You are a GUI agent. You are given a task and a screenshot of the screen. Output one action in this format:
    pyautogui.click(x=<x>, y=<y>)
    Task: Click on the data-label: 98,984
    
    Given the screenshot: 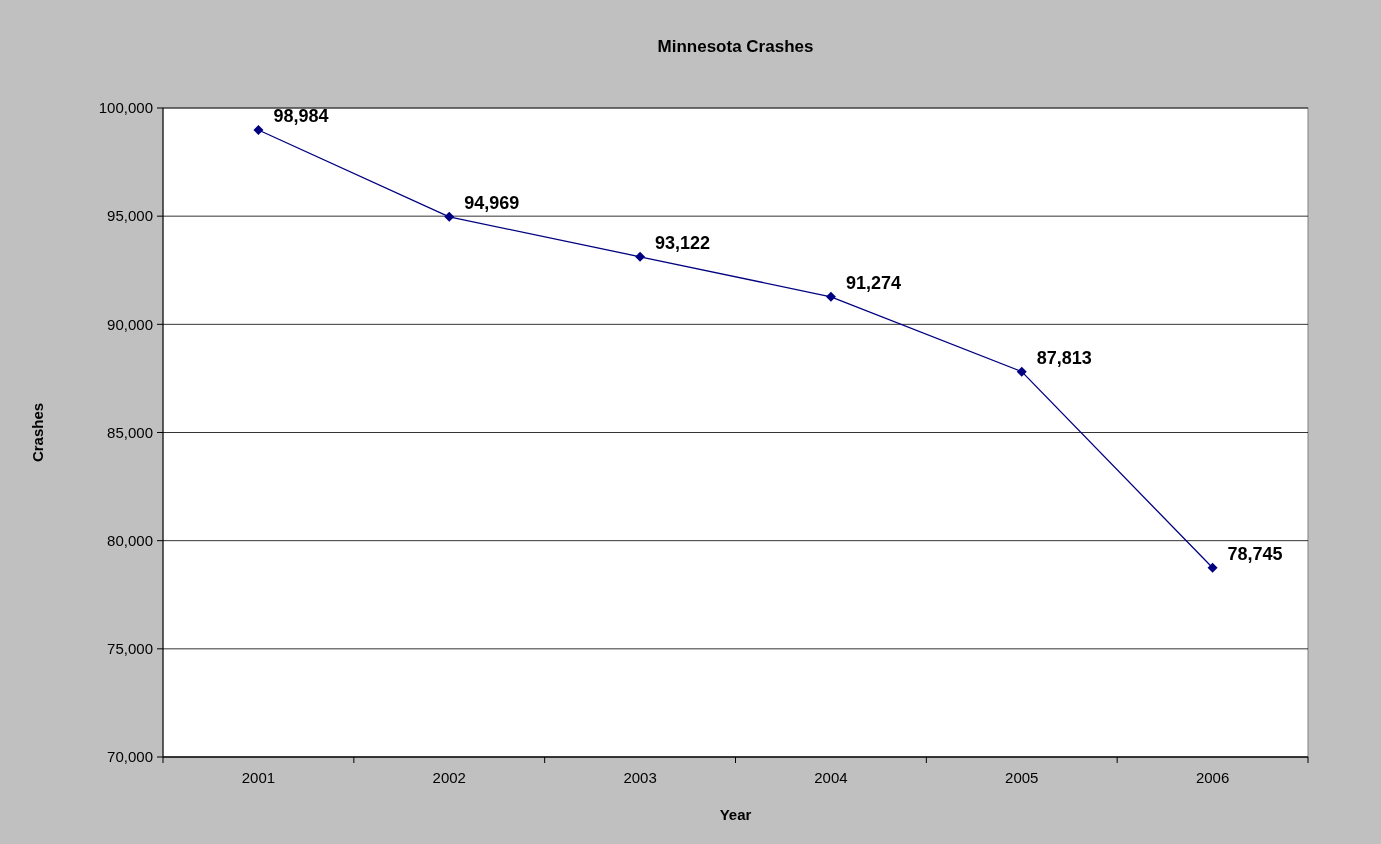 What is the action you would take?
    pyautogui.click(x=301, y=115)
    